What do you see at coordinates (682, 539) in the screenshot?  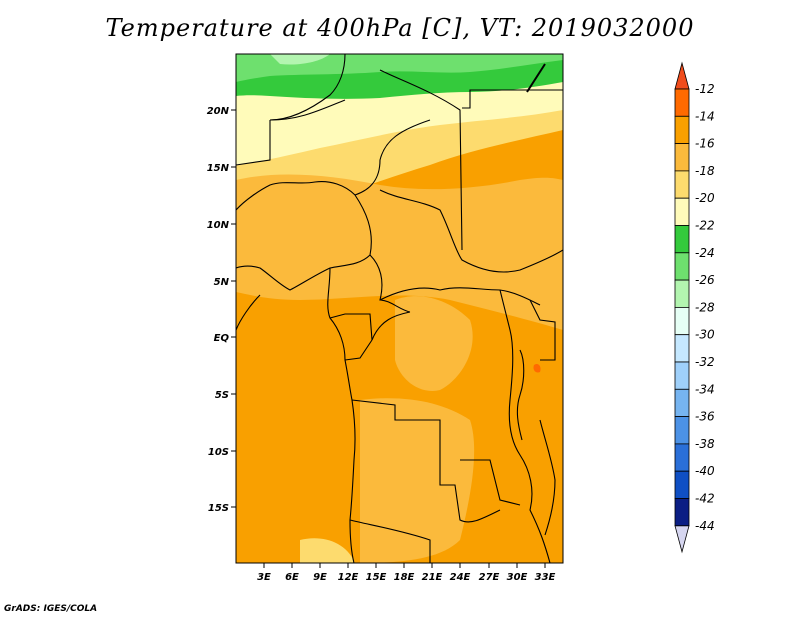 I see `colorbar-min-arrow` at bounding box center [682, 539].